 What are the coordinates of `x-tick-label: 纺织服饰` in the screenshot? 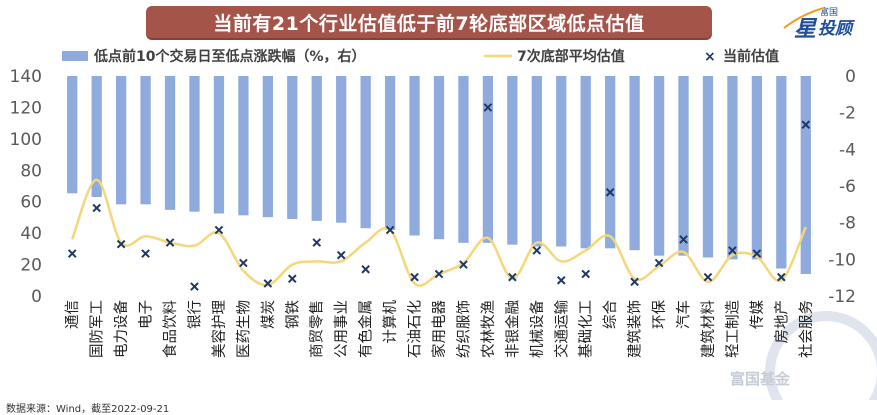 It's located at (463, 329).